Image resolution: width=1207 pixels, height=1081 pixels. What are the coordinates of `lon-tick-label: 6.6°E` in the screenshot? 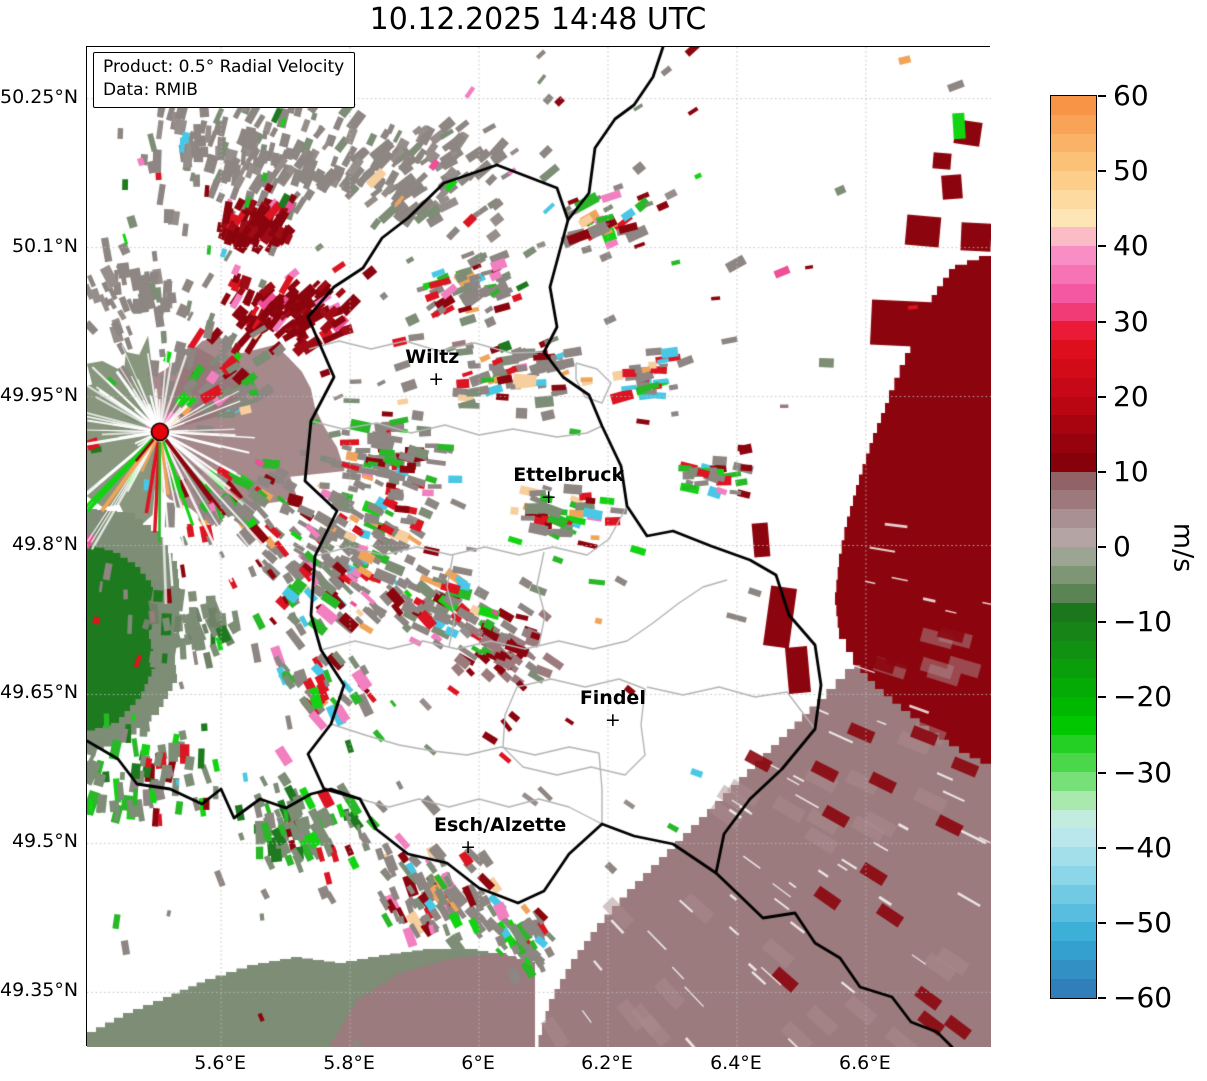 It's located at (865, 1063).